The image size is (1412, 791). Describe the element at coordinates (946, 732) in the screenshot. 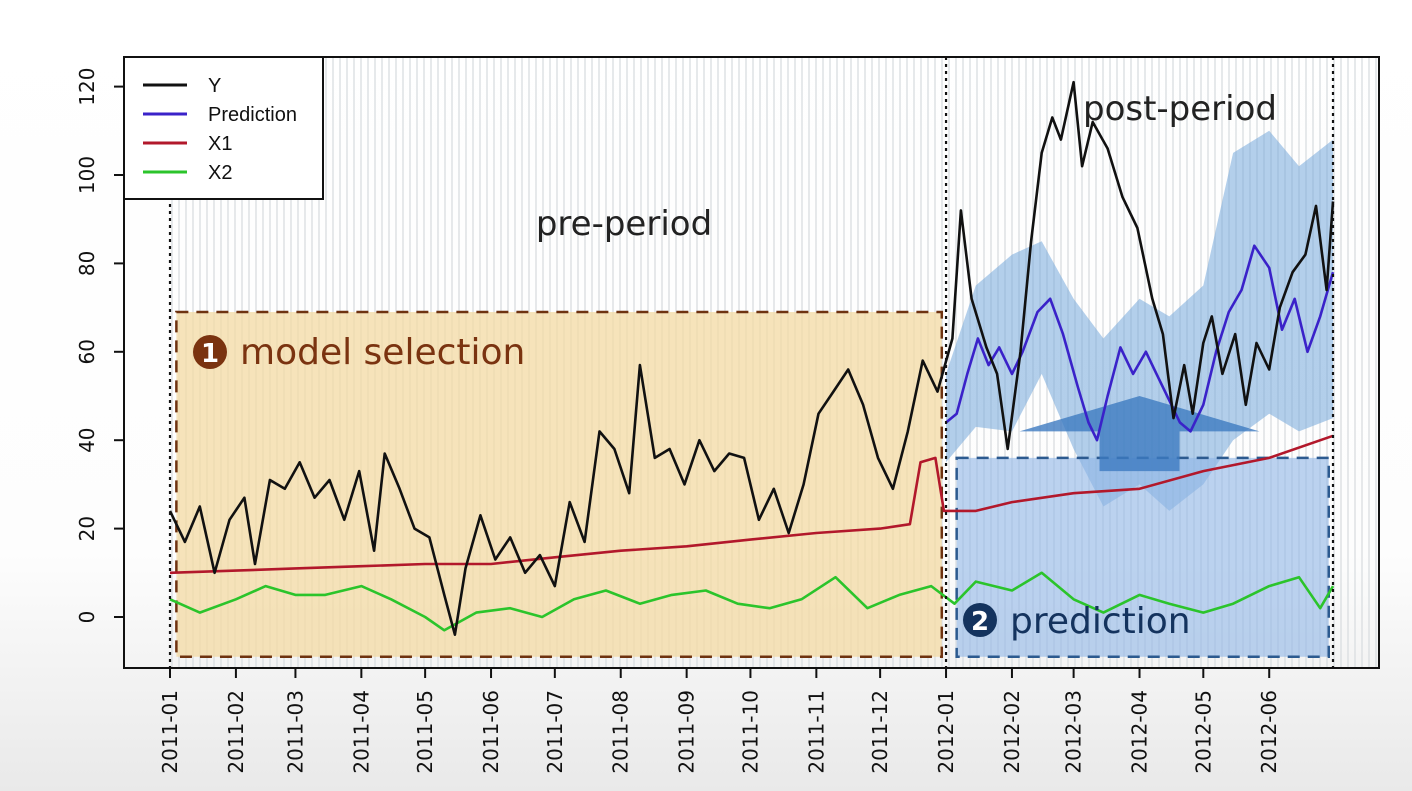

I see `x-tick-label: 2012-01` at that location.